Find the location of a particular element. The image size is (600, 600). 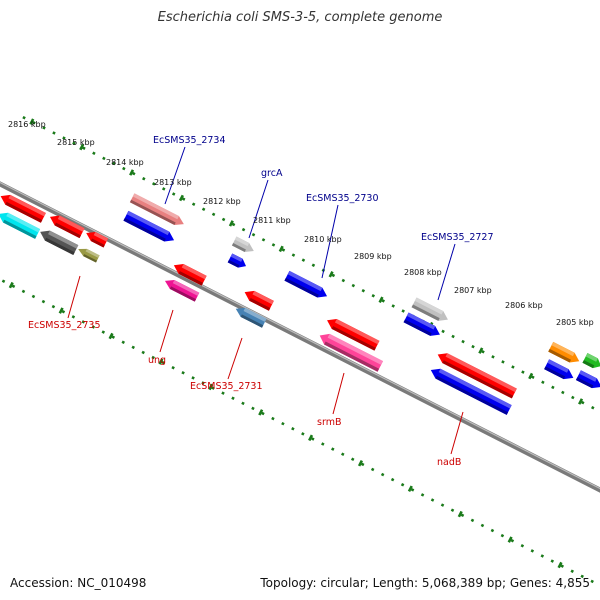

accession-text: Accession: NC_010498 is located at coordinates (78, 583).